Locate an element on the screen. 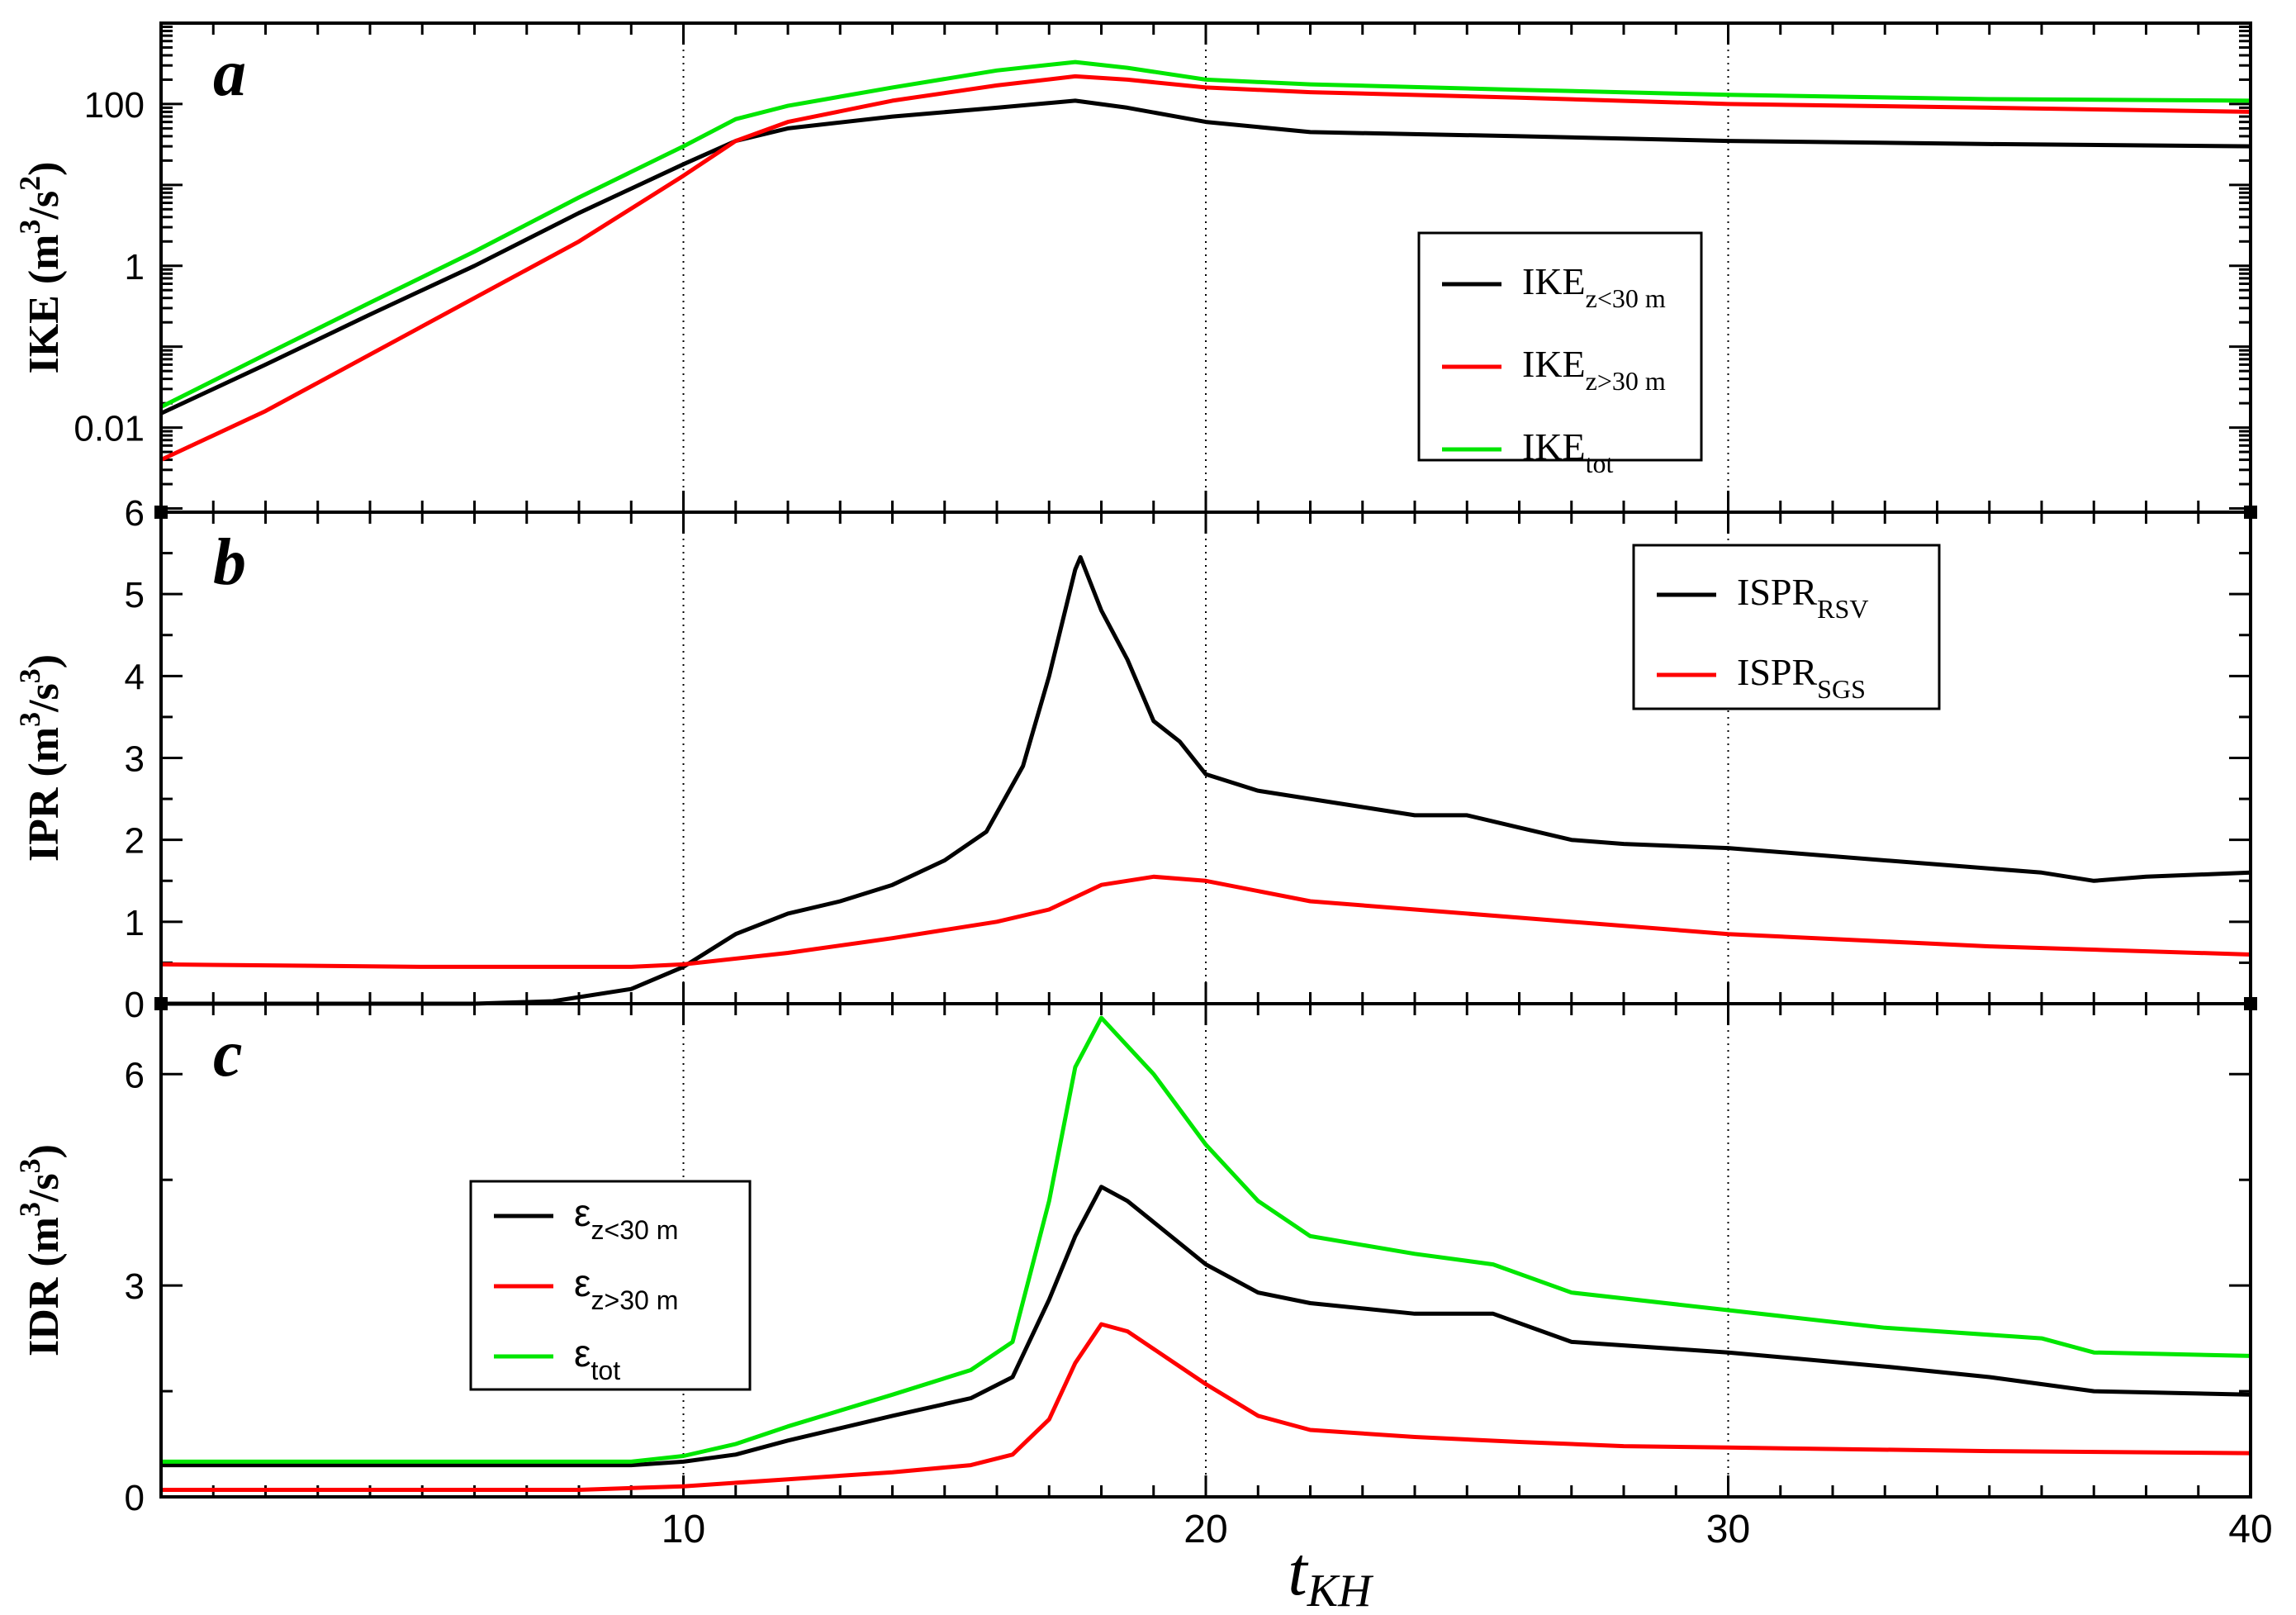  legend-box-a is located at coordinates (1560, 346).